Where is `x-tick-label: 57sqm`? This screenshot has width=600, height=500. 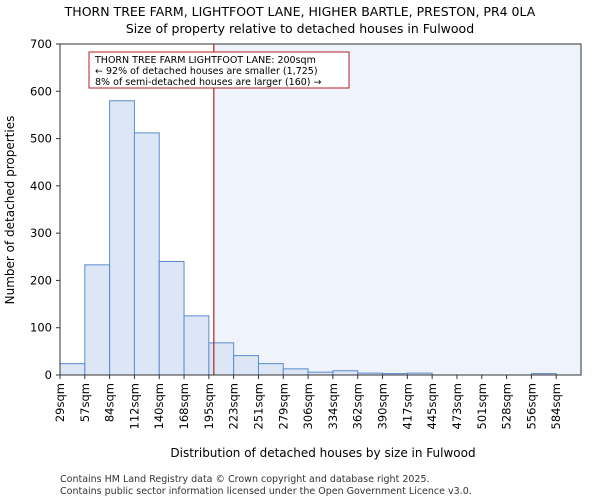
x-tick-label: 57sqm is located at coordinates (85, 402).